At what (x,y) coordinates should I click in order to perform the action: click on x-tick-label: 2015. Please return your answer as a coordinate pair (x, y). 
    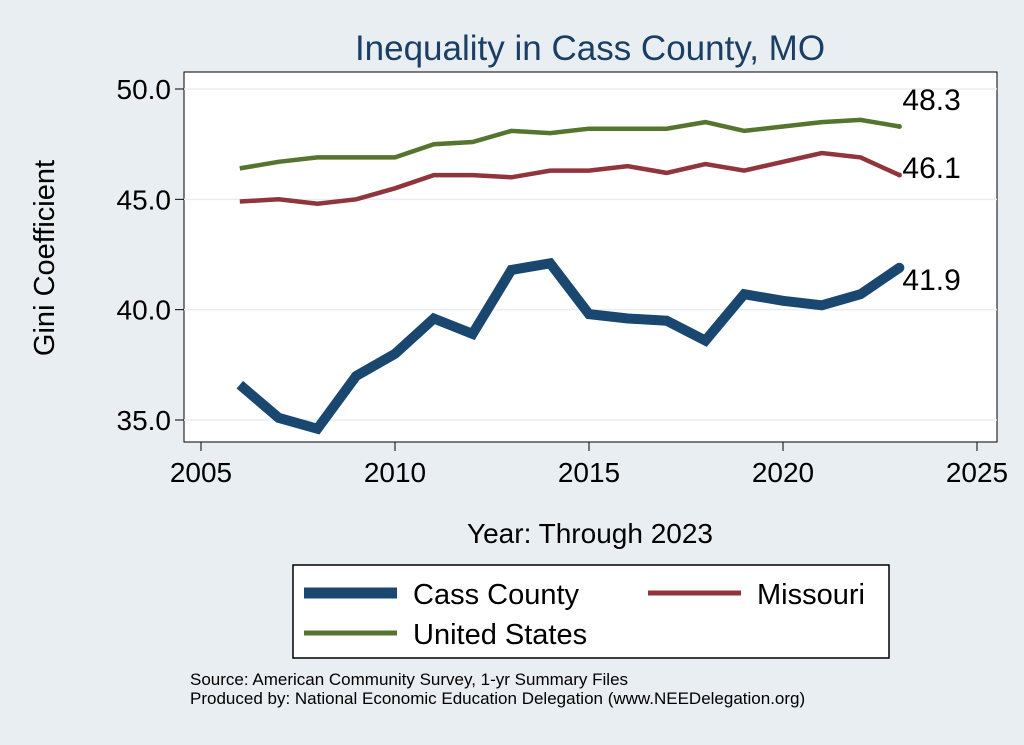
    Looking at the image, I should click on (589, 472).